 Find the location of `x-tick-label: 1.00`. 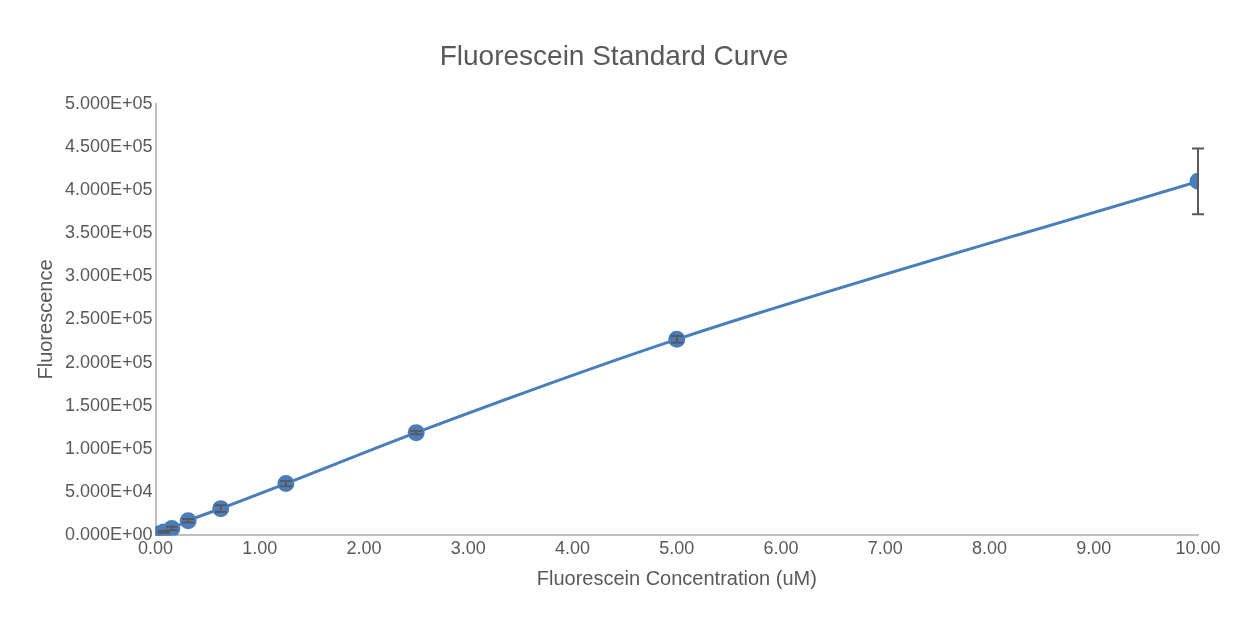

x-tick-label: 1.00 is located at coordinates (260, 548).